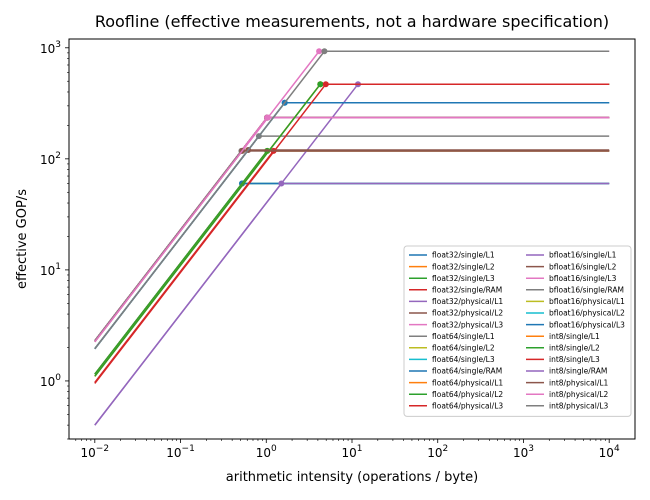 This screenshot has width=650, height=500. Describe the element at coordinates (574, 348) in the screenshot. I see `legend-entry-22: int8/single/L2` at that location.